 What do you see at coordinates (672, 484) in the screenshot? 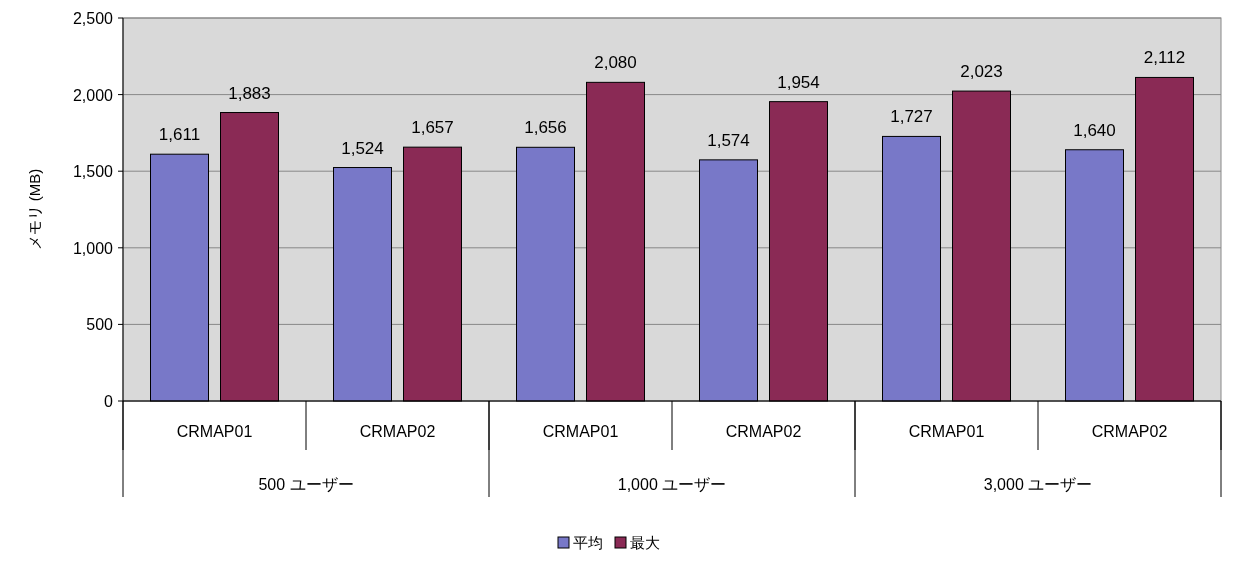
I see `text: 1,000 ユーザー` at bounding box center [672, 484].